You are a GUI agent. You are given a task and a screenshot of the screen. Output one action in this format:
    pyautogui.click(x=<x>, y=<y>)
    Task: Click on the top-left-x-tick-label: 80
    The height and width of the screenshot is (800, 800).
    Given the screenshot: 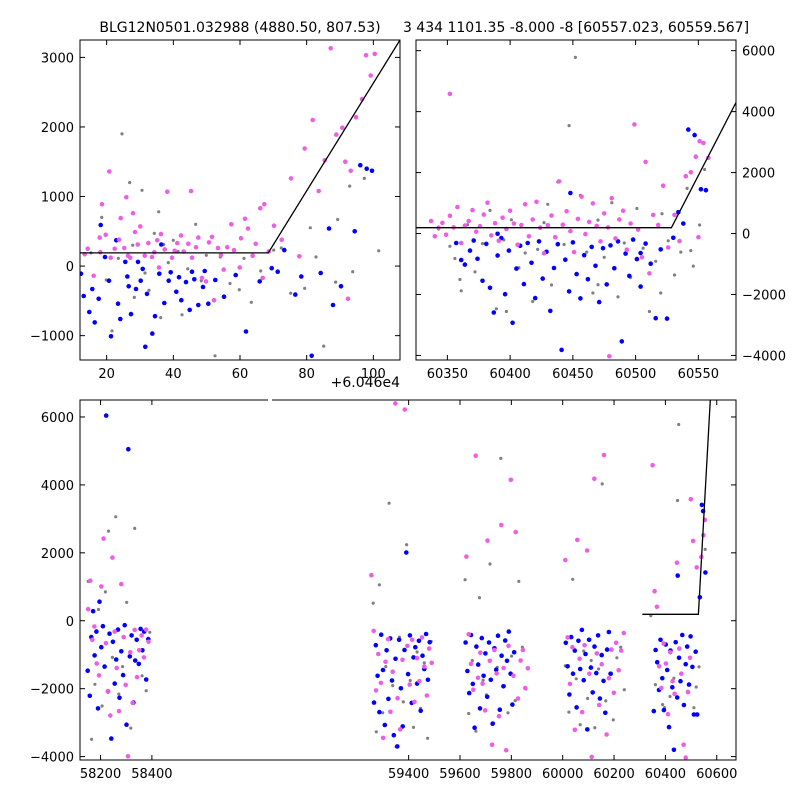 What is the action you would take?
    pyautogui.click(x=306, y=374)
    